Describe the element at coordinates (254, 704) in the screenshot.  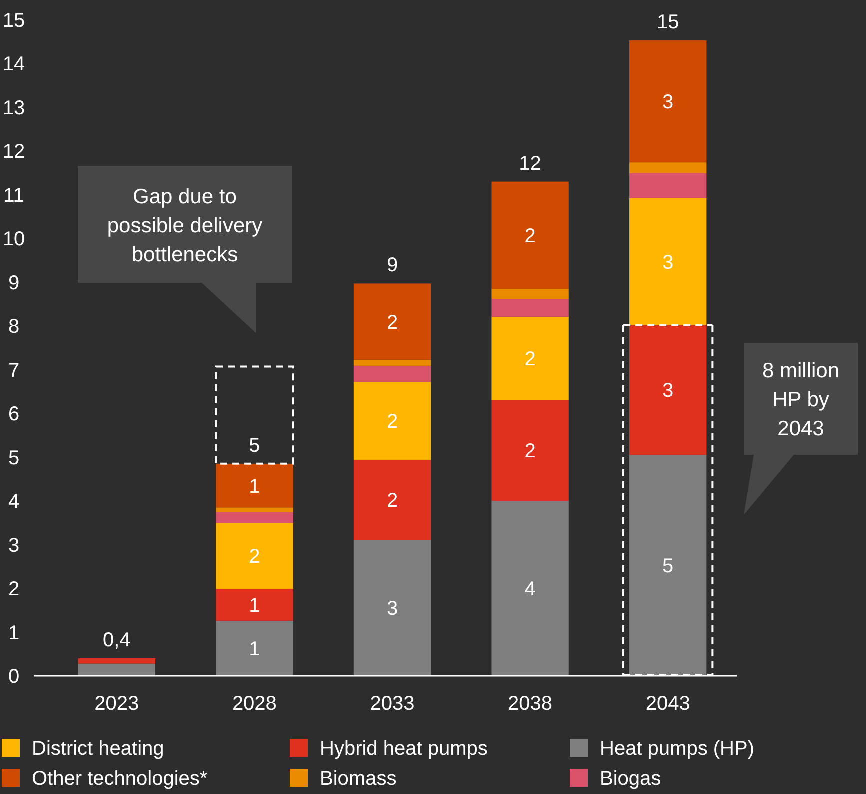
I see `x-tick-label: 2028` at that location.